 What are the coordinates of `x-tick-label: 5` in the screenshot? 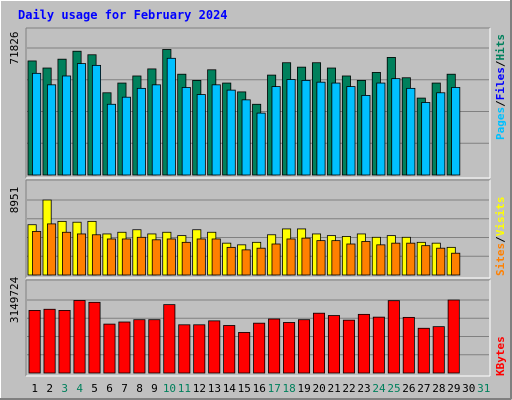 It's located at (94, 388).